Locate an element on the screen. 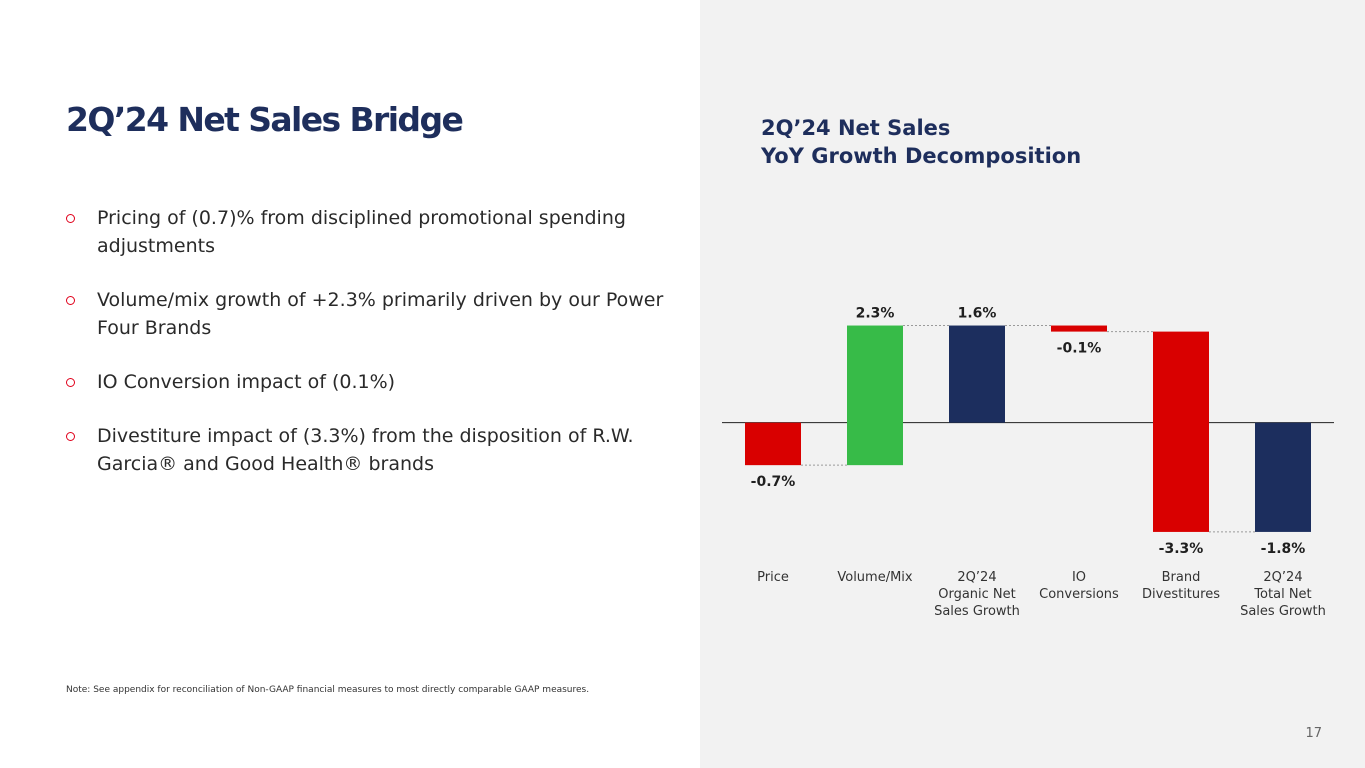  slide-title: 2Q’24 Net Sales Bridge is located at coordinates (265, 119).